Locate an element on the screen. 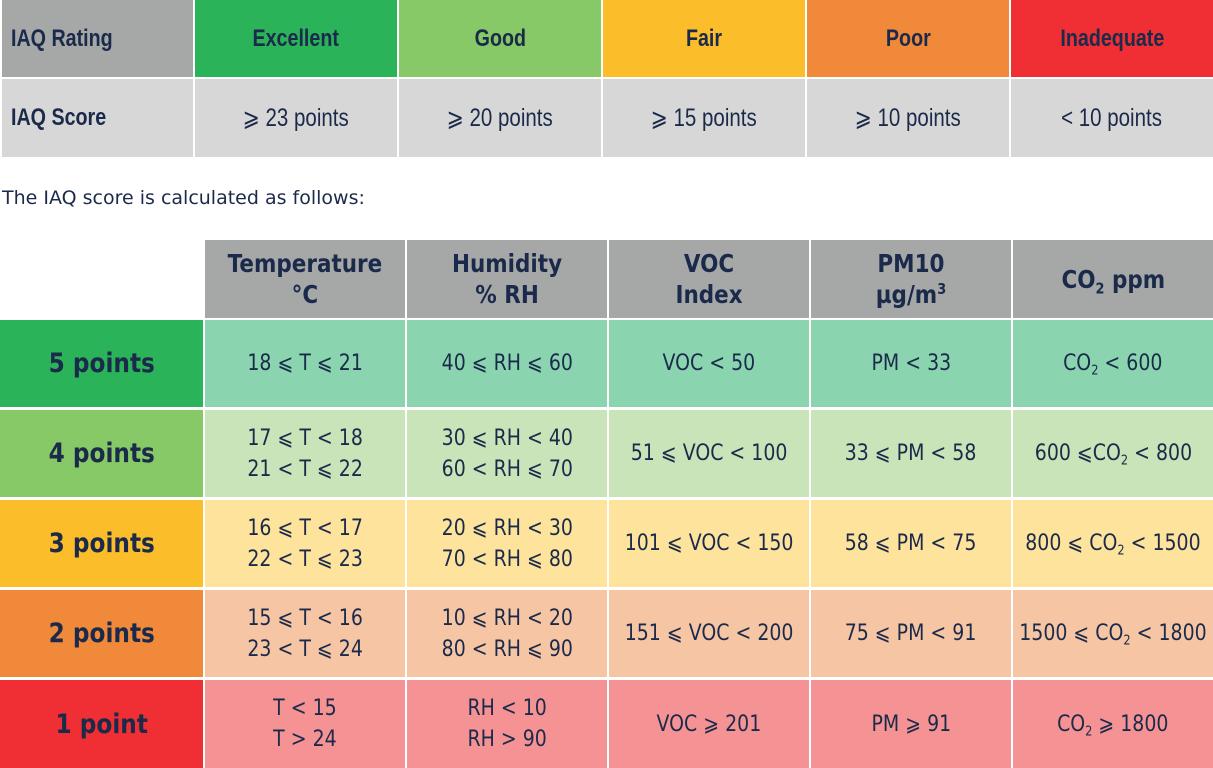 Image resolution: width=1213 pixels, height=768 pixels. score-value: < 10 points is located at coordinates (1112, 117).